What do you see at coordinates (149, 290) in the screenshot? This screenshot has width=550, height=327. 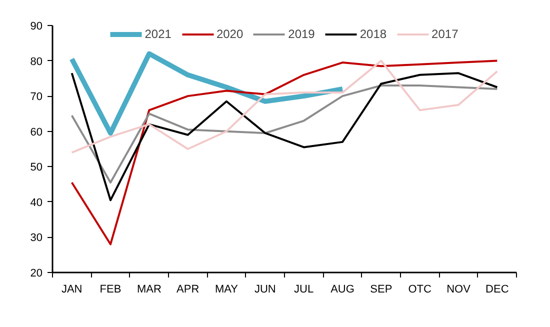 I see `x-tick-label: MAR` at bounding box center [149, 290].